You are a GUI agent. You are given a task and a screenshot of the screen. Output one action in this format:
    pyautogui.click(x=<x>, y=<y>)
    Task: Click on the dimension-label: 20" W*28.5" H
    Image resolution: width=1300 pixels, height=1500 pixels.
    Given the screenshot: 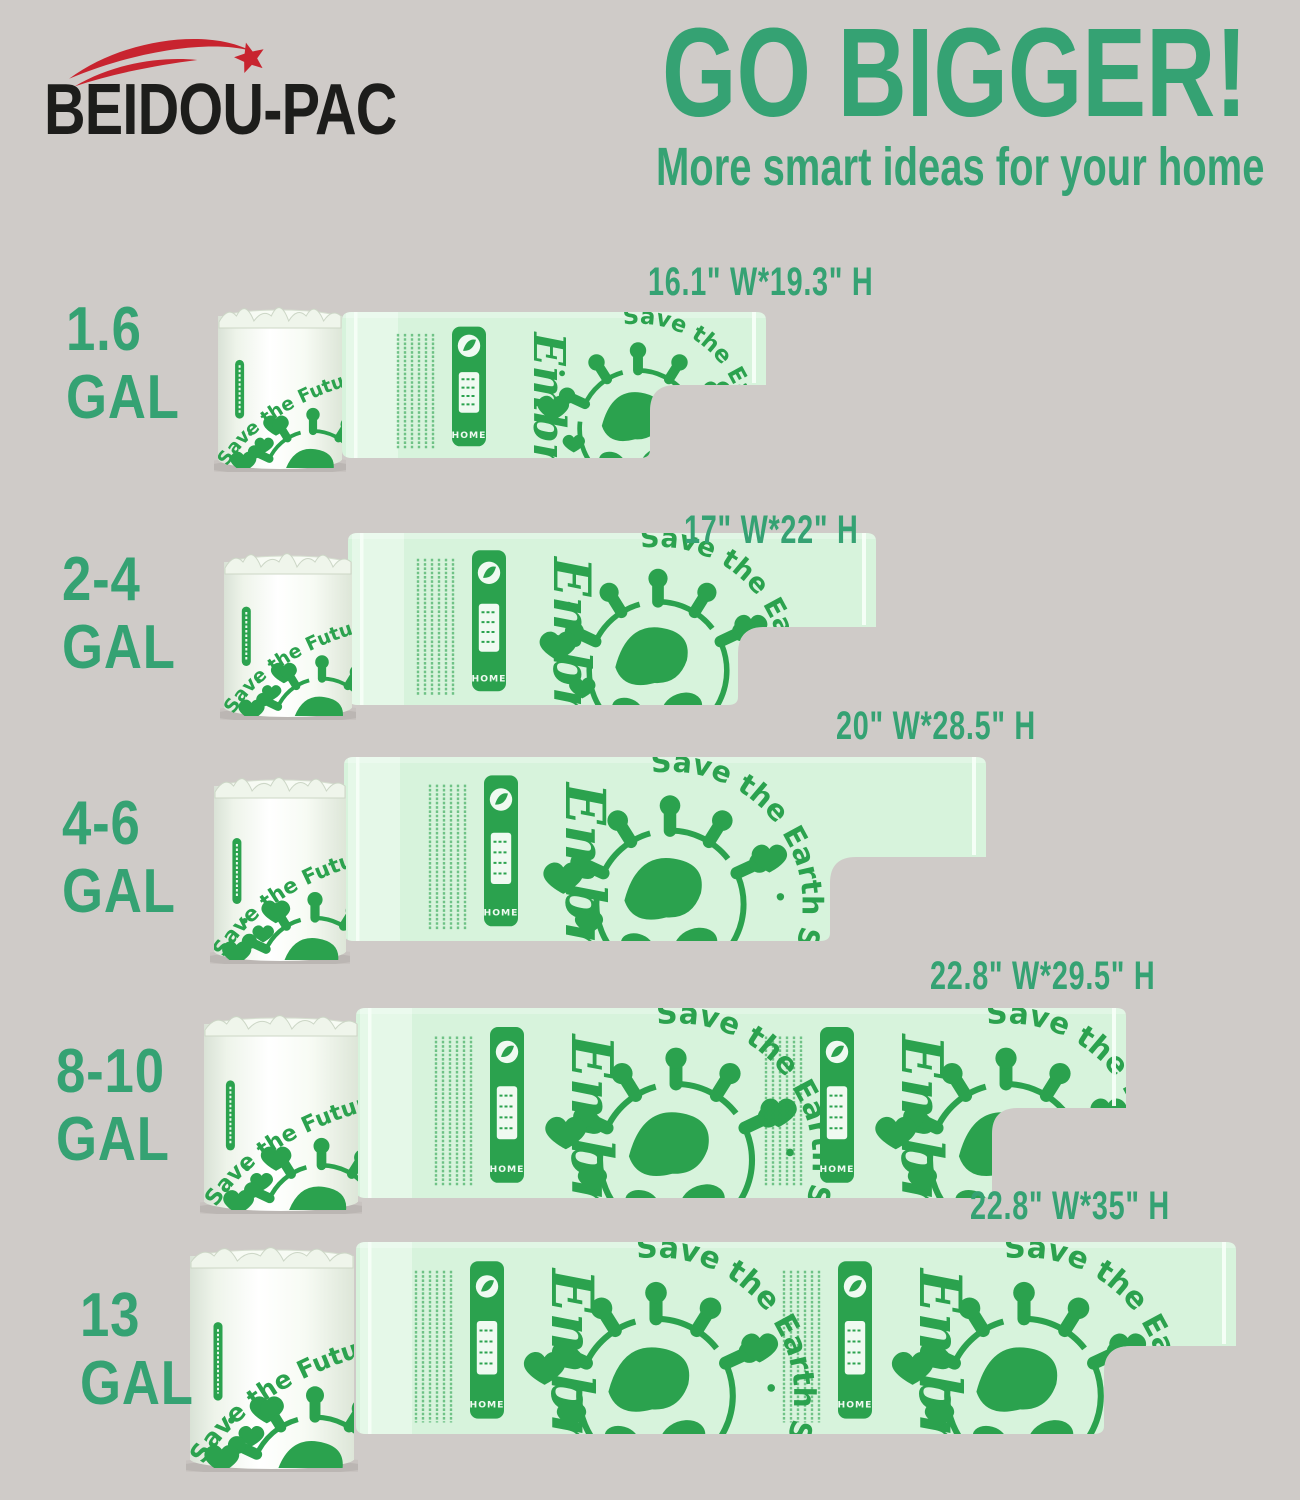 What is the action you would take?
    pyautogui.click(x=936, y=726)
    